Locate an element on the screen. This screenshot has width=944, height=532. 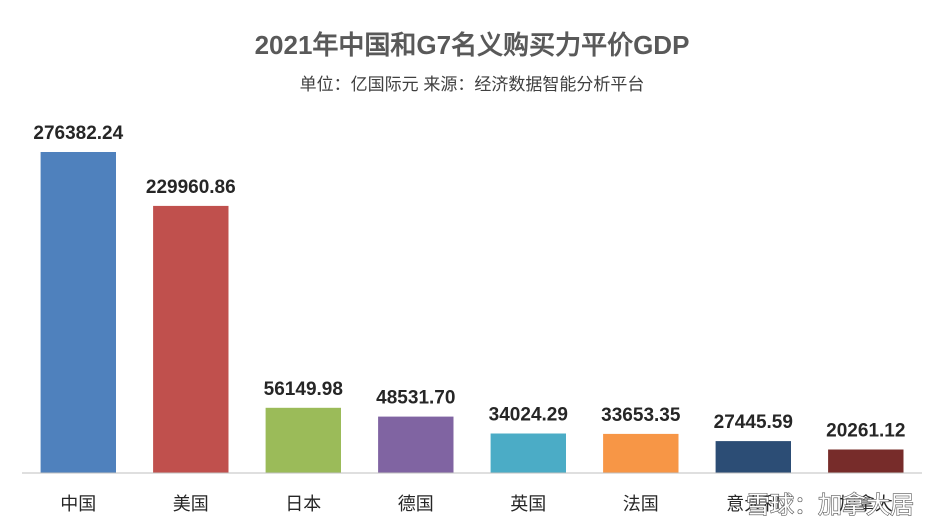
category-label-5: 法国 is located at coordinates (641, 504).